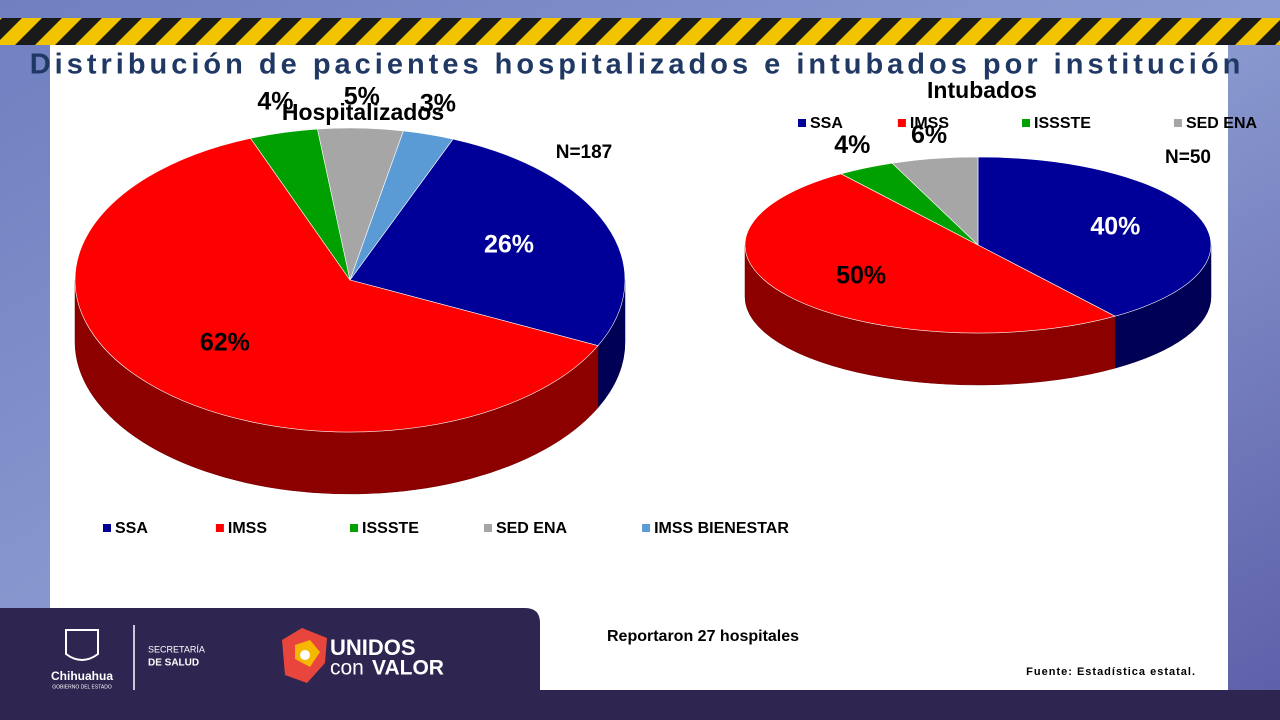 This screenshot has height=720, width=1280. I want to click on source: Fuente: Estadística estatal., so click(1111, 672).